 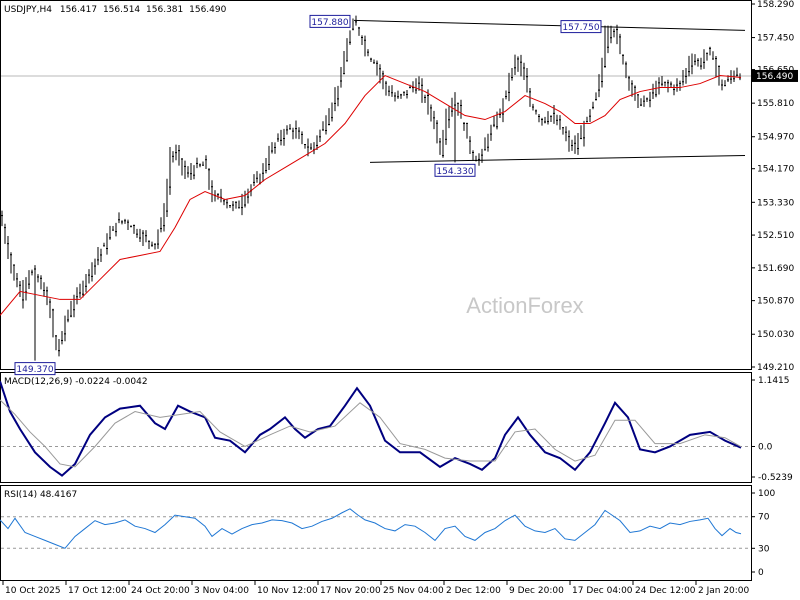 What do you see at coordinates (160, 591) in the screenshot?
I see `time-axis-label: 24 Oct 20:00` at bounding box center [160, 591].